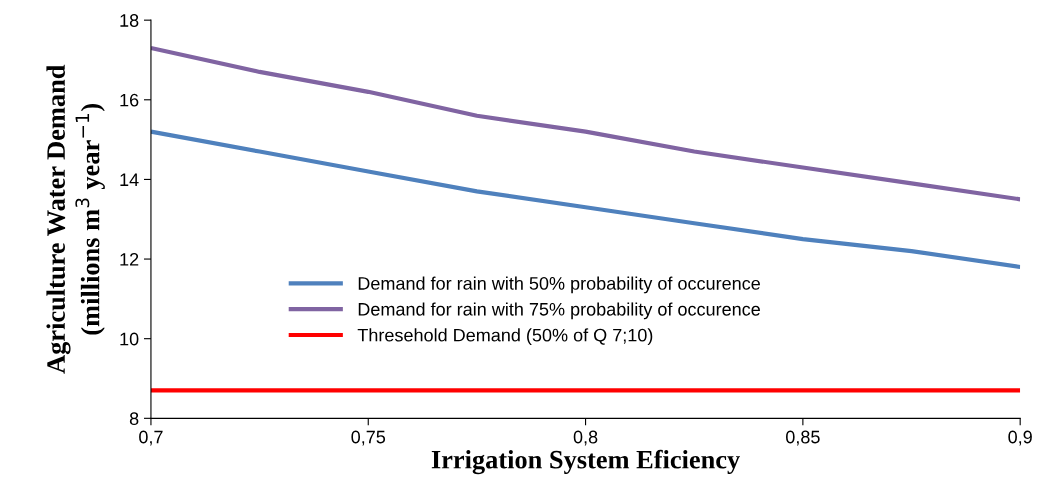 The height and width of the screenshot is (504, 1041). What do you see at coordinates (129, 179) in the screenshot?
I see `y-tick-label: 14` at bounding box center [129, 179].